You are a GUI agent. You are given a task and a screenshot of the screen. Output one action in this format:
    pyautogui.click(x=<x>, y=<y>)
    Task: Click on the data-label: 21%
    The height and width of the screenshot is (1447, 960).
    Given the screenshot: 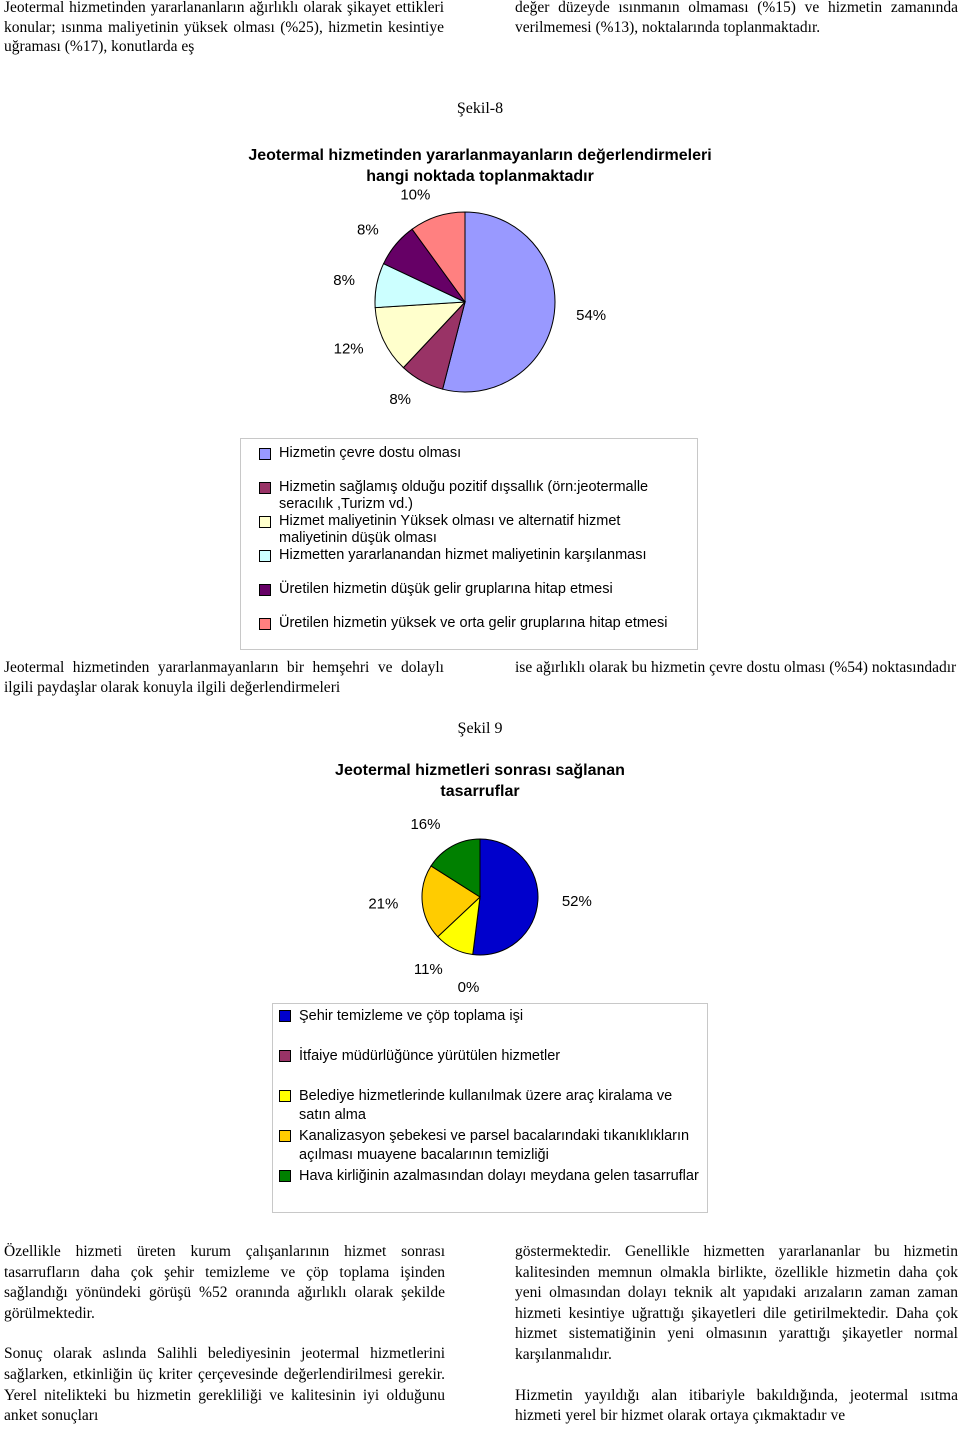 What is the action you would take?
    pyautogui.click(x=383, y=904)
    